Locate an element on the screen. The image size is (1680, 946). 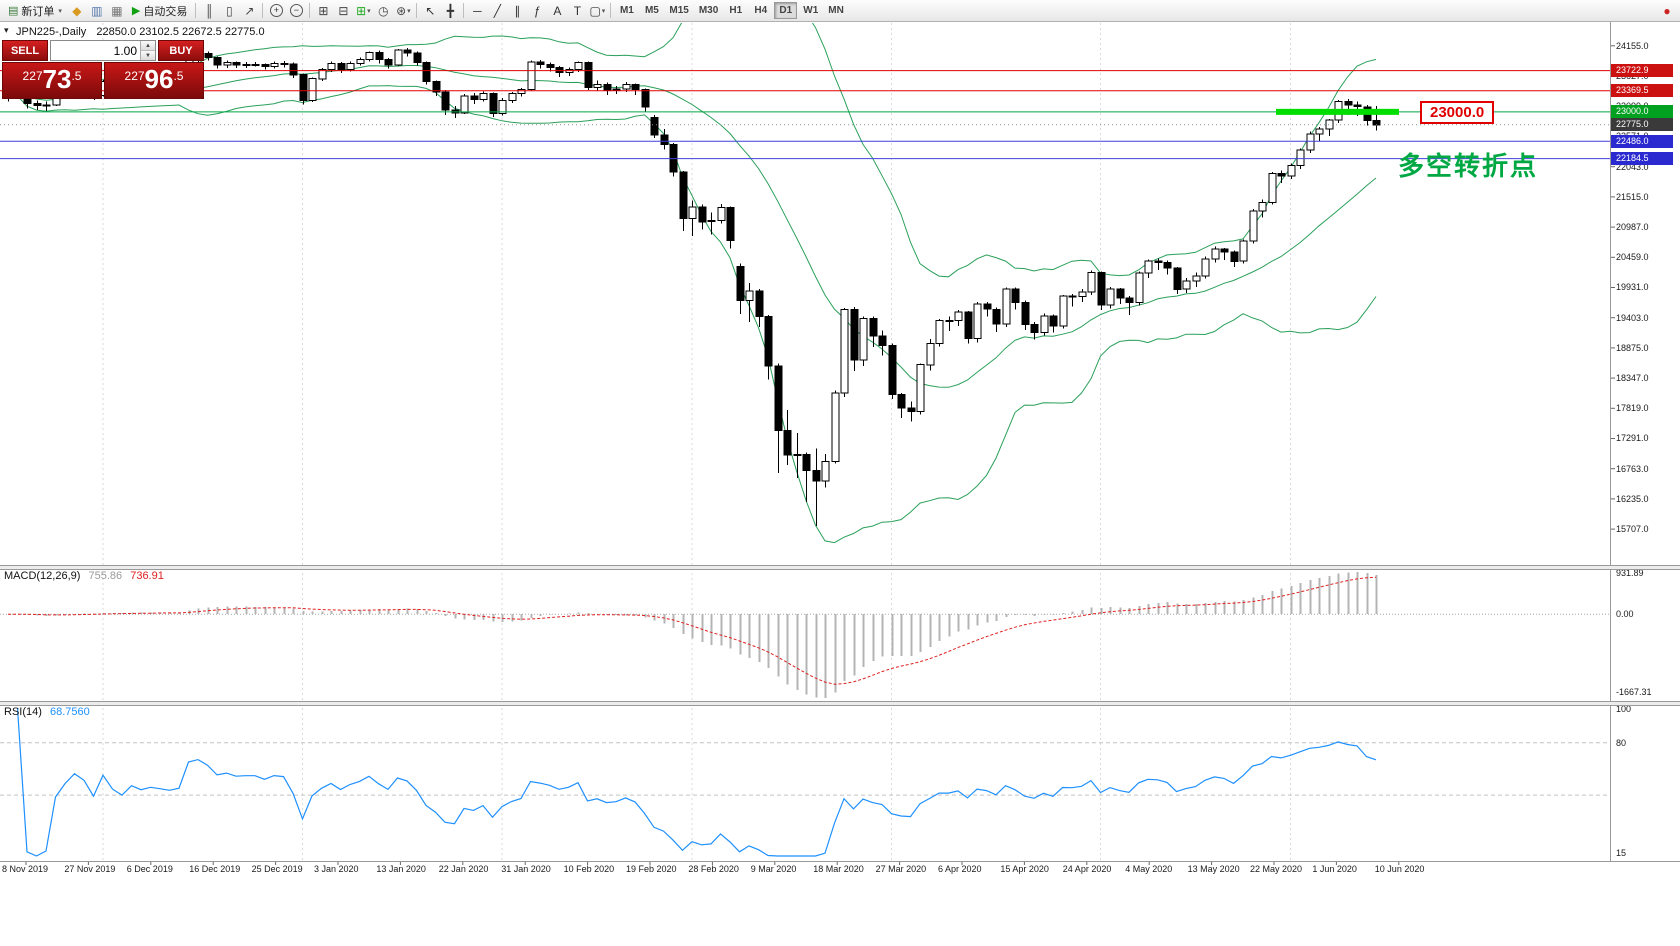
date-axis-label: 27 Nov 2019 is located at coordinates (90, 869).